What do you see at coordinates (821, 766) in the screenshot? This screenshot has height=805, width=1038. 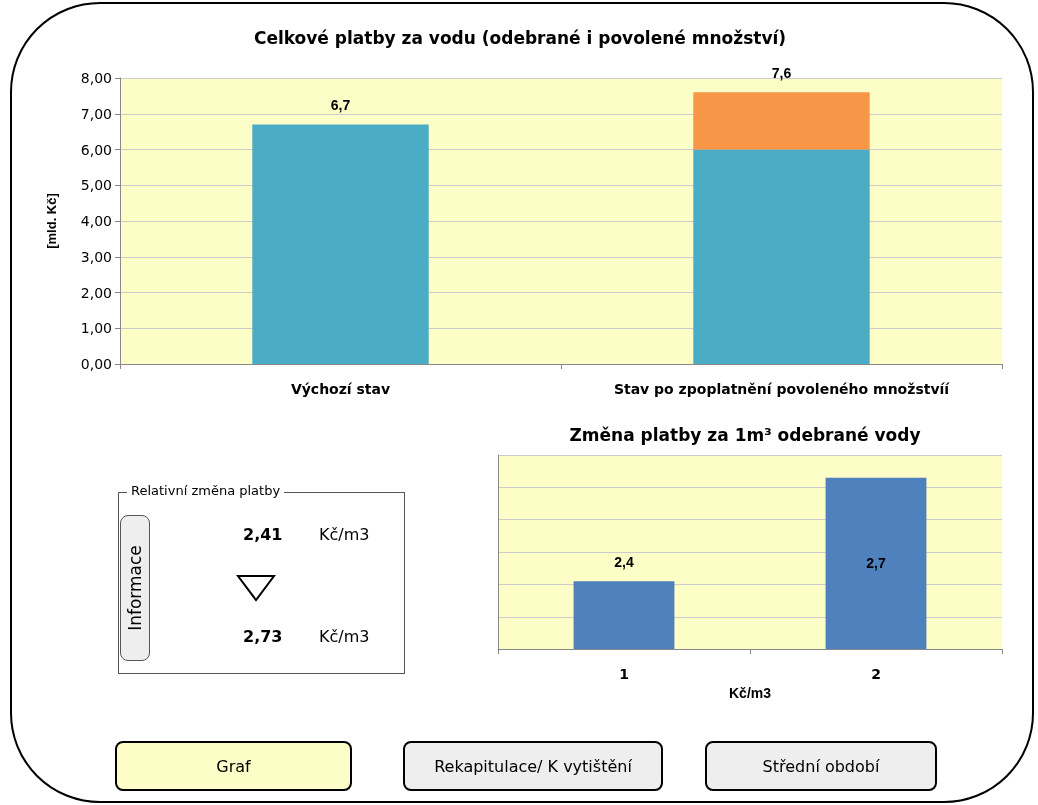 I see `button: Střední období` at bounding box center [821, 766].